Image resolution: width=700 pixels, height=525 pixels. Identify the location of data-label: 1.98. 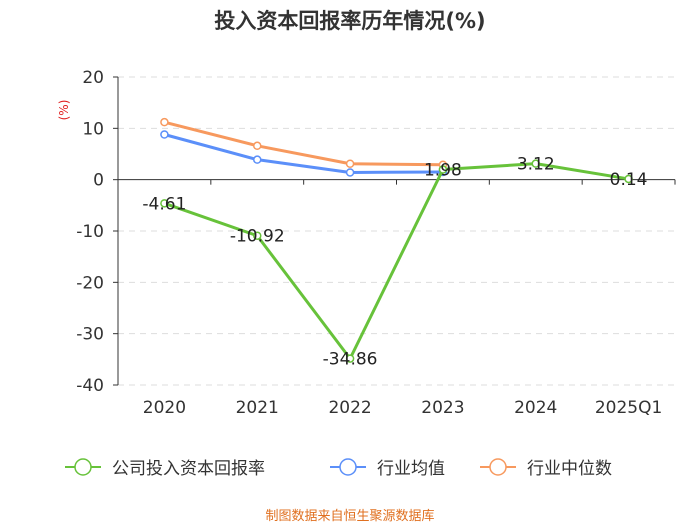
(443, 171).